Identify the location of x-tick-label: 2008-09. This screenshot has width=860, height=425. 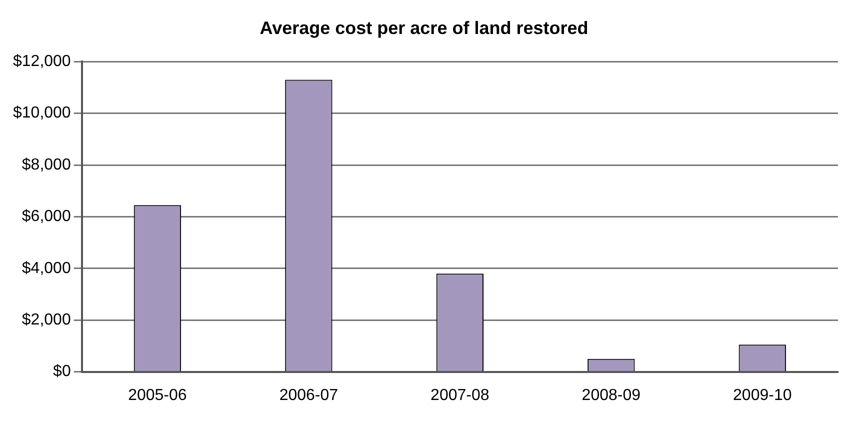
(611, 395).